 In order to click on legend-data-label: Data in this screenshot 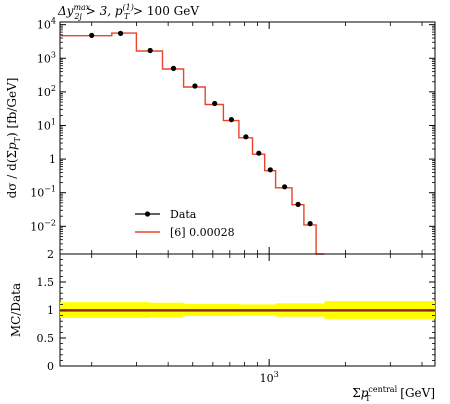, I will do `click(183, 214)`.